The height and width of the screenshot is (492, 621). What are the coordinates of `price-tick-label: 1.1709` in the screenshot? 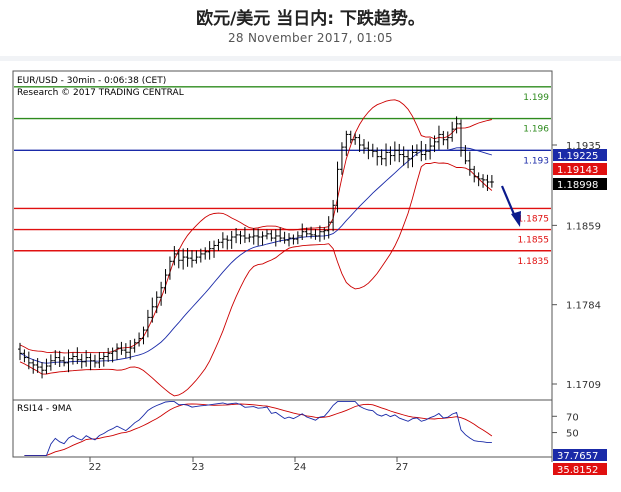 It's located at (583, 385).